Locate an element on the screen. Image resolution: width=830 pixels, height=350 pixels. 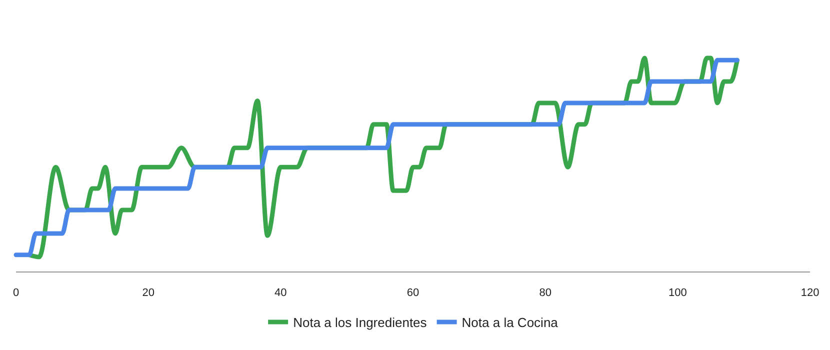
x-tick-label: 80 is located at coordinates (545, 292).